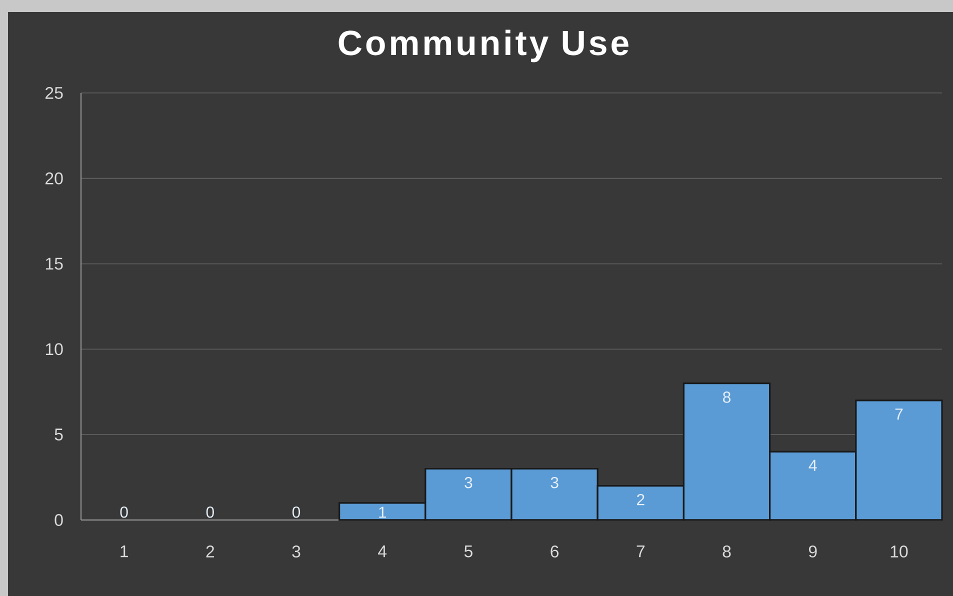  What do you see at coordinates (296, 552) in the screenshot?
I see `x-tick-label: 3` at bounding box center [296, 552].